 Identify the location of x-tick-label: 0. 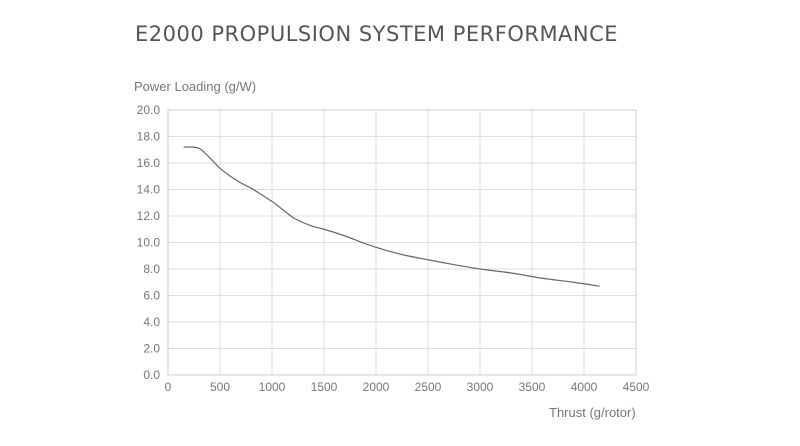
(168, 387).